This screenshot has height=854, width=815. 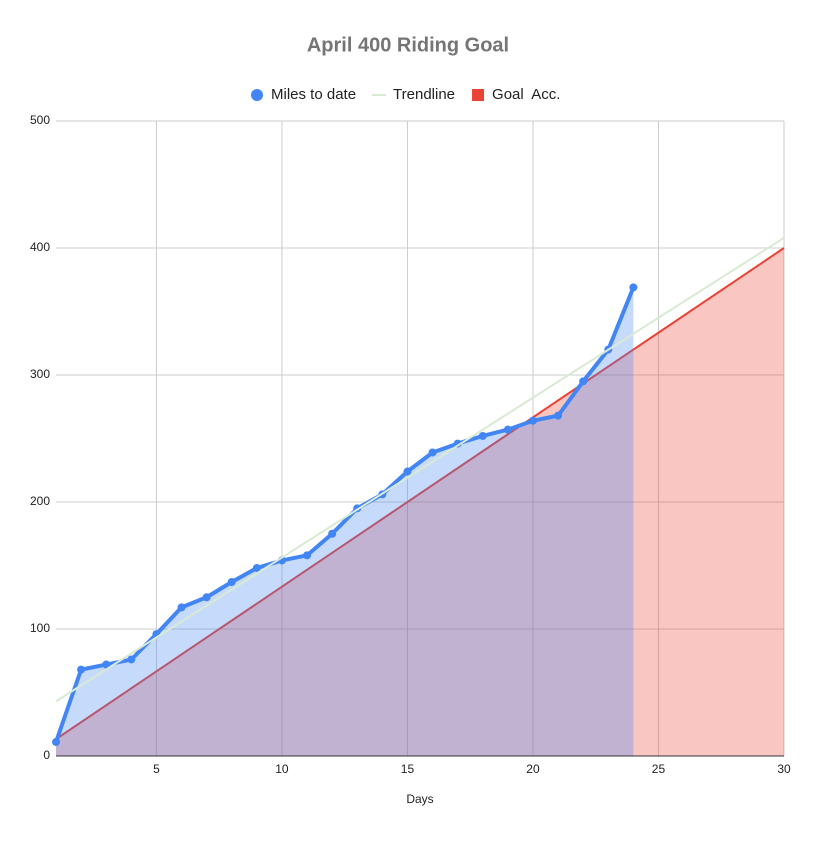 What do you see at coordinates (40, 374) in the screenshot?
I see `y-tick-label: 300` at bounding box center [40, 374].